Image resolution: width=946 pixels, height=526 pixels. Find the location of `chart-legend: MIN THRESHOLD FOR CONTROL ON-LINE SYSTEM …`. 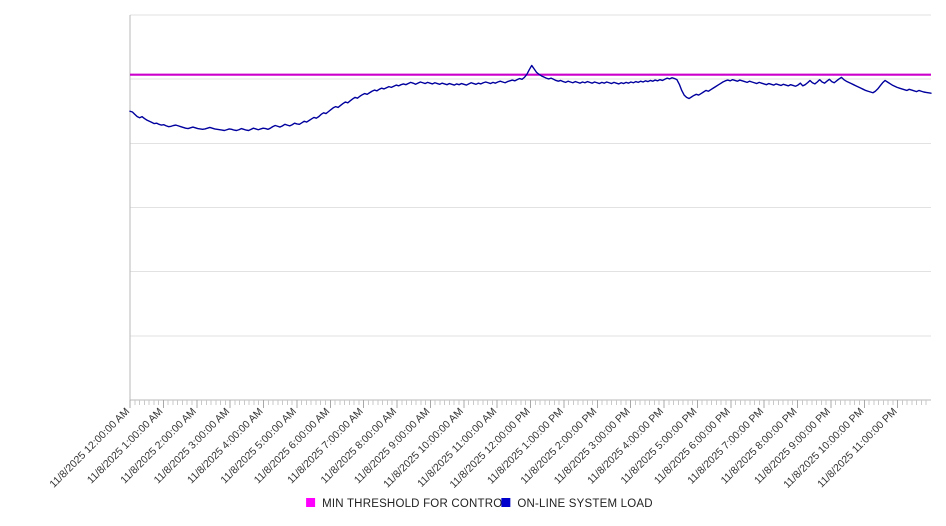

chart-legend: MIN THRESHOLD FOR CONTROL ON-LINE SYSTEM … is located at coordinates (479, 504).